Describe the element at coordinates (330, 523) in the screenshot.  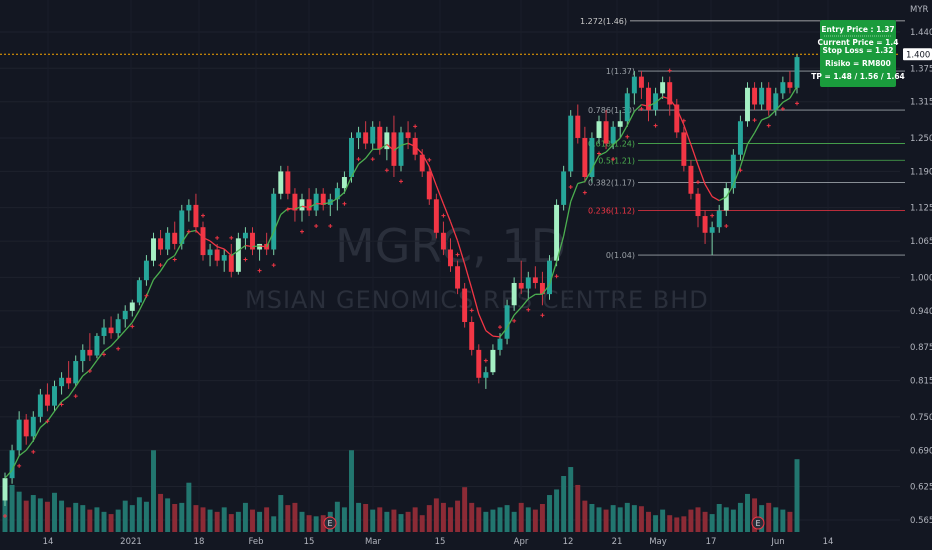
I see `earnings-marker-circle` at that location.